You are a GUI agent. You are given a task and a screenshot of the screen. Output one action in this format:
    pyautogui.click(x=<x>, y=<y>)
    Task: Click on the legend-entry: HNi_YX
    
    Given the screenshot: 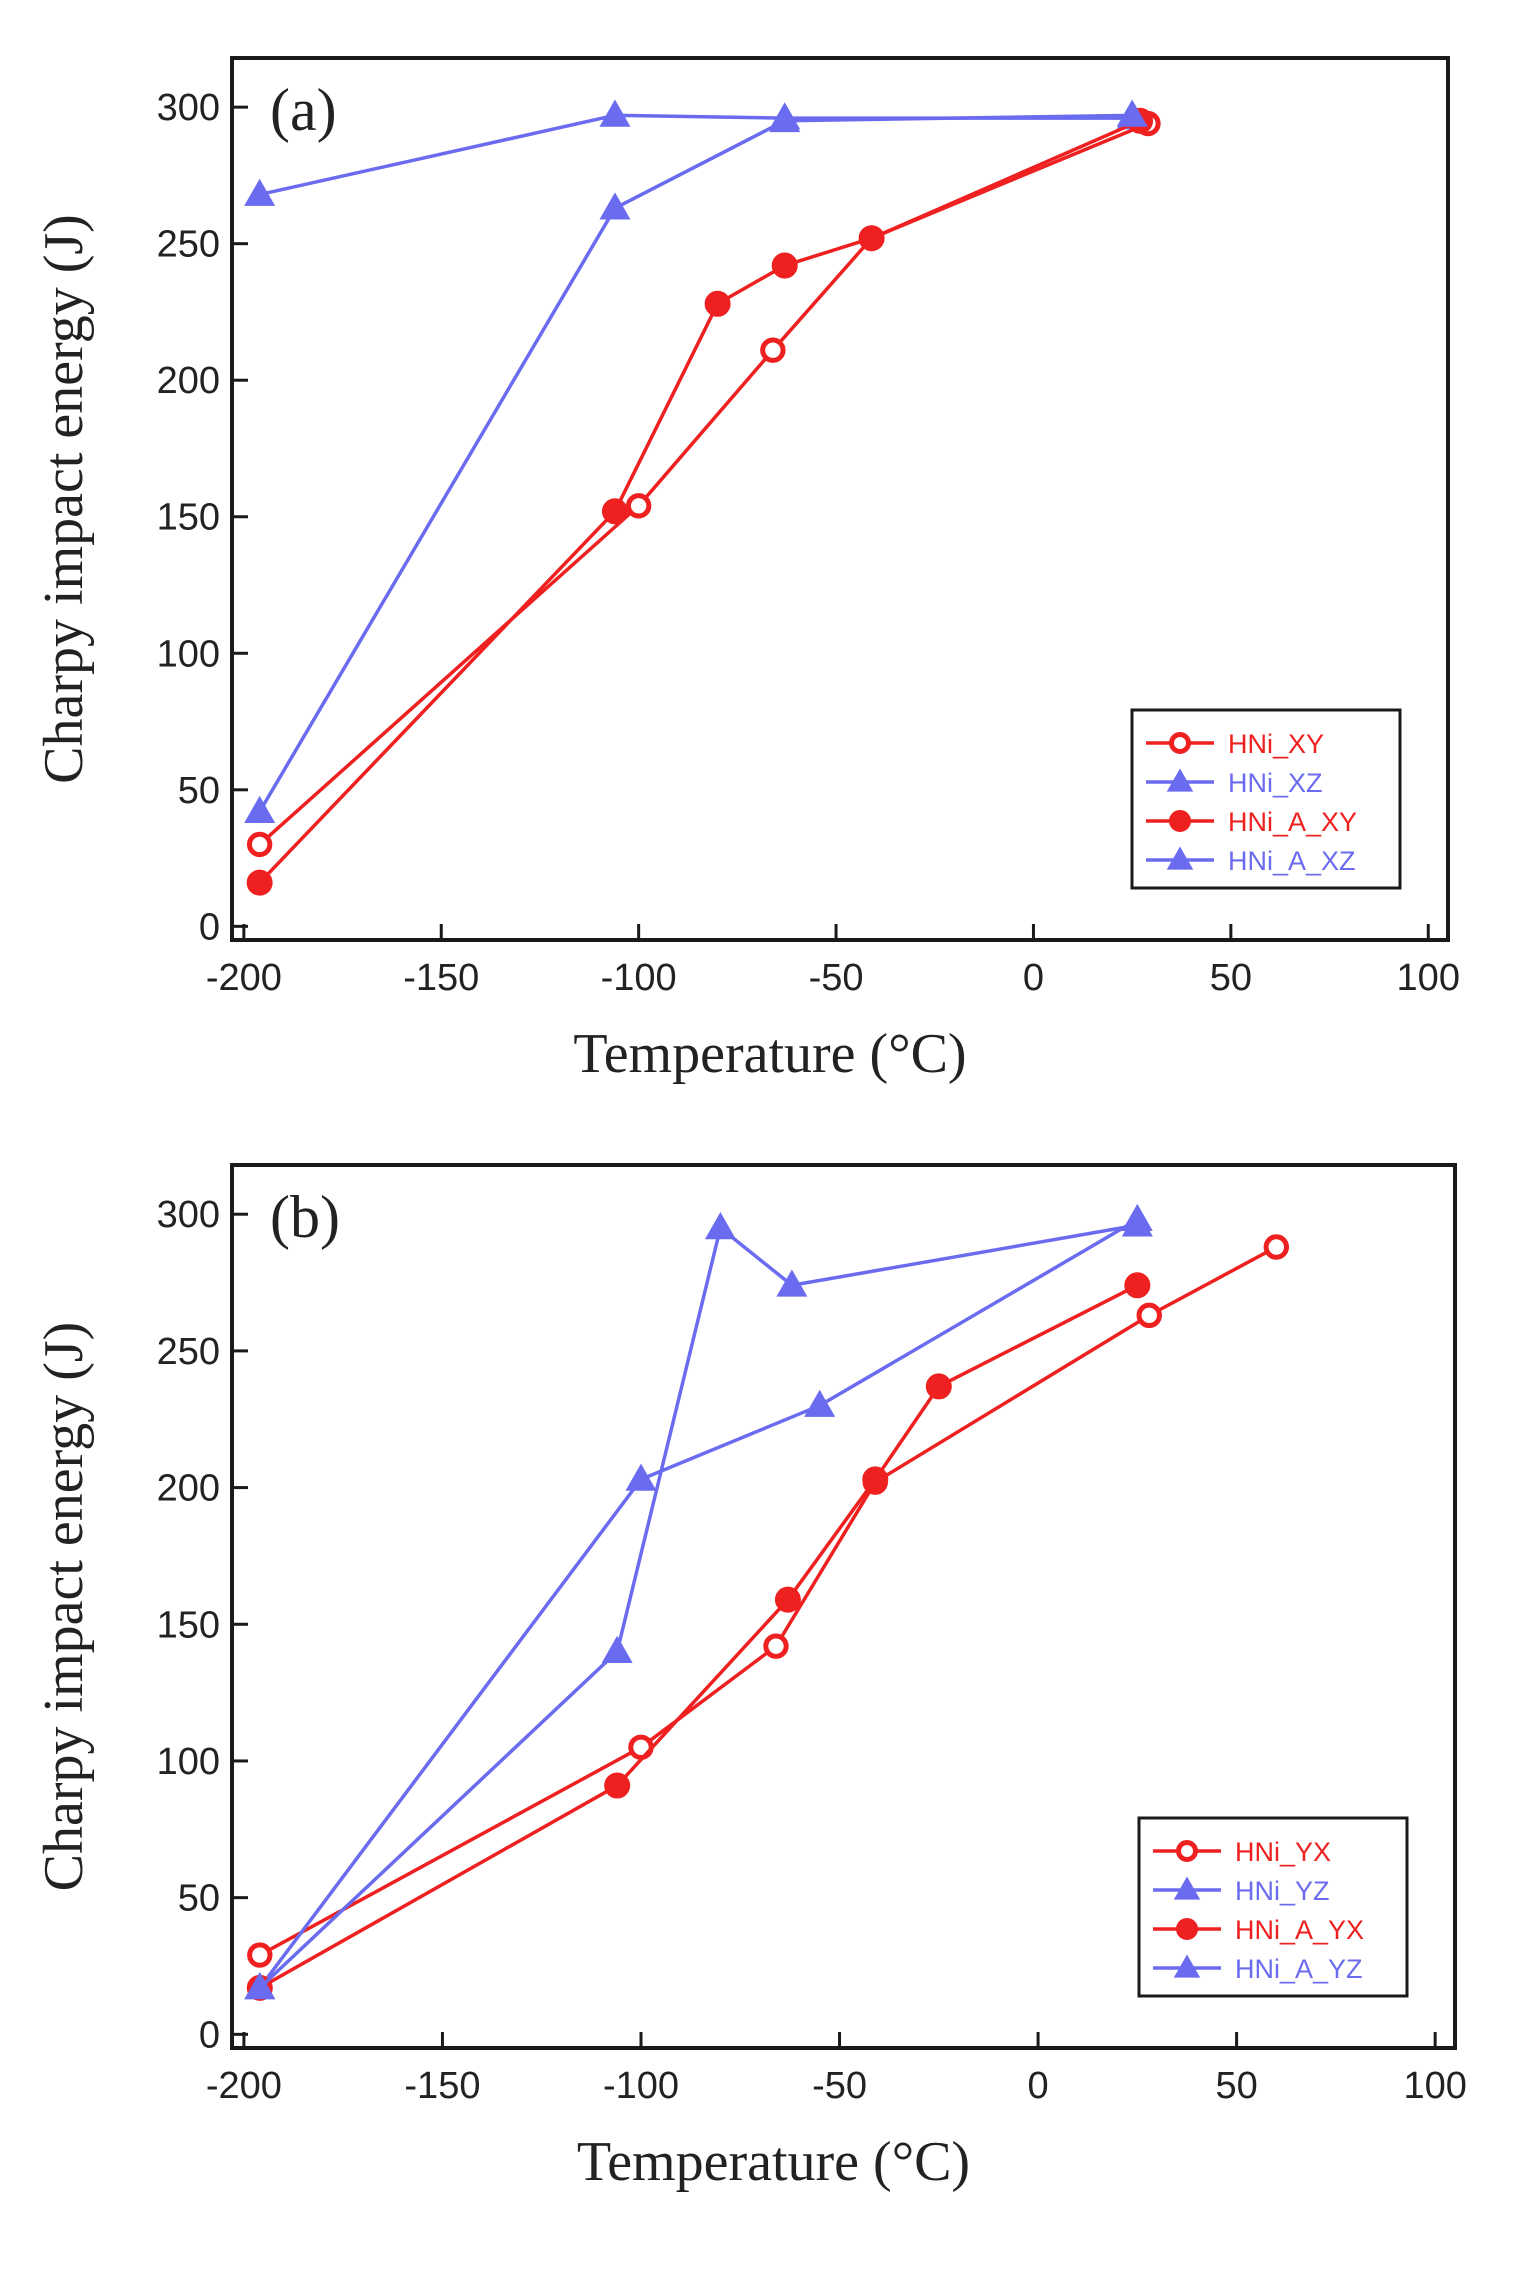 What is the action you would take?
    pyautogui.click(x=1242, y=1852)
    